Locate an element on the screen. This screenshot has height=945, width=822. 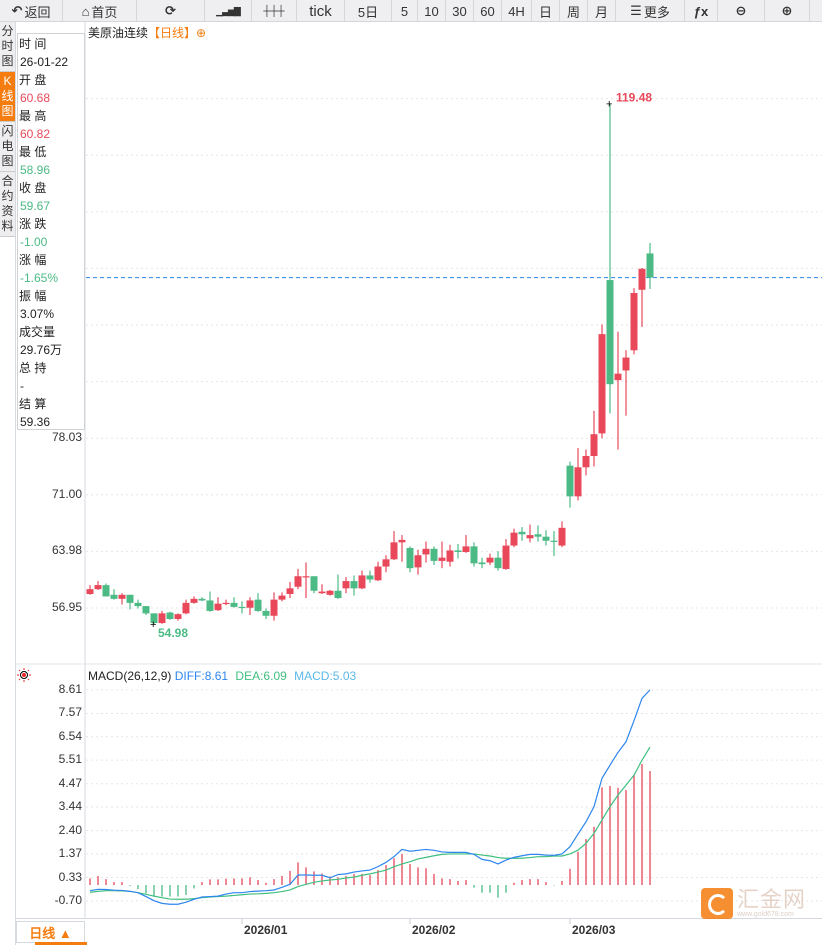
toolbar-button-4H: 4H is located at coordinates (517, 11).